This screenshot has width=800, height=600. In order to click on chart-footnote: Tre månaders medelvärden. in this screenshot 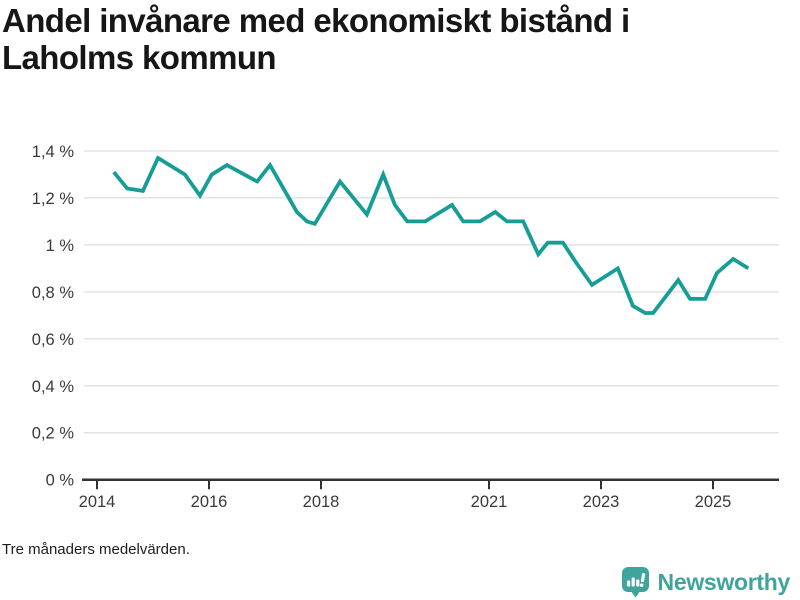, I will do `click(96, 549)`.